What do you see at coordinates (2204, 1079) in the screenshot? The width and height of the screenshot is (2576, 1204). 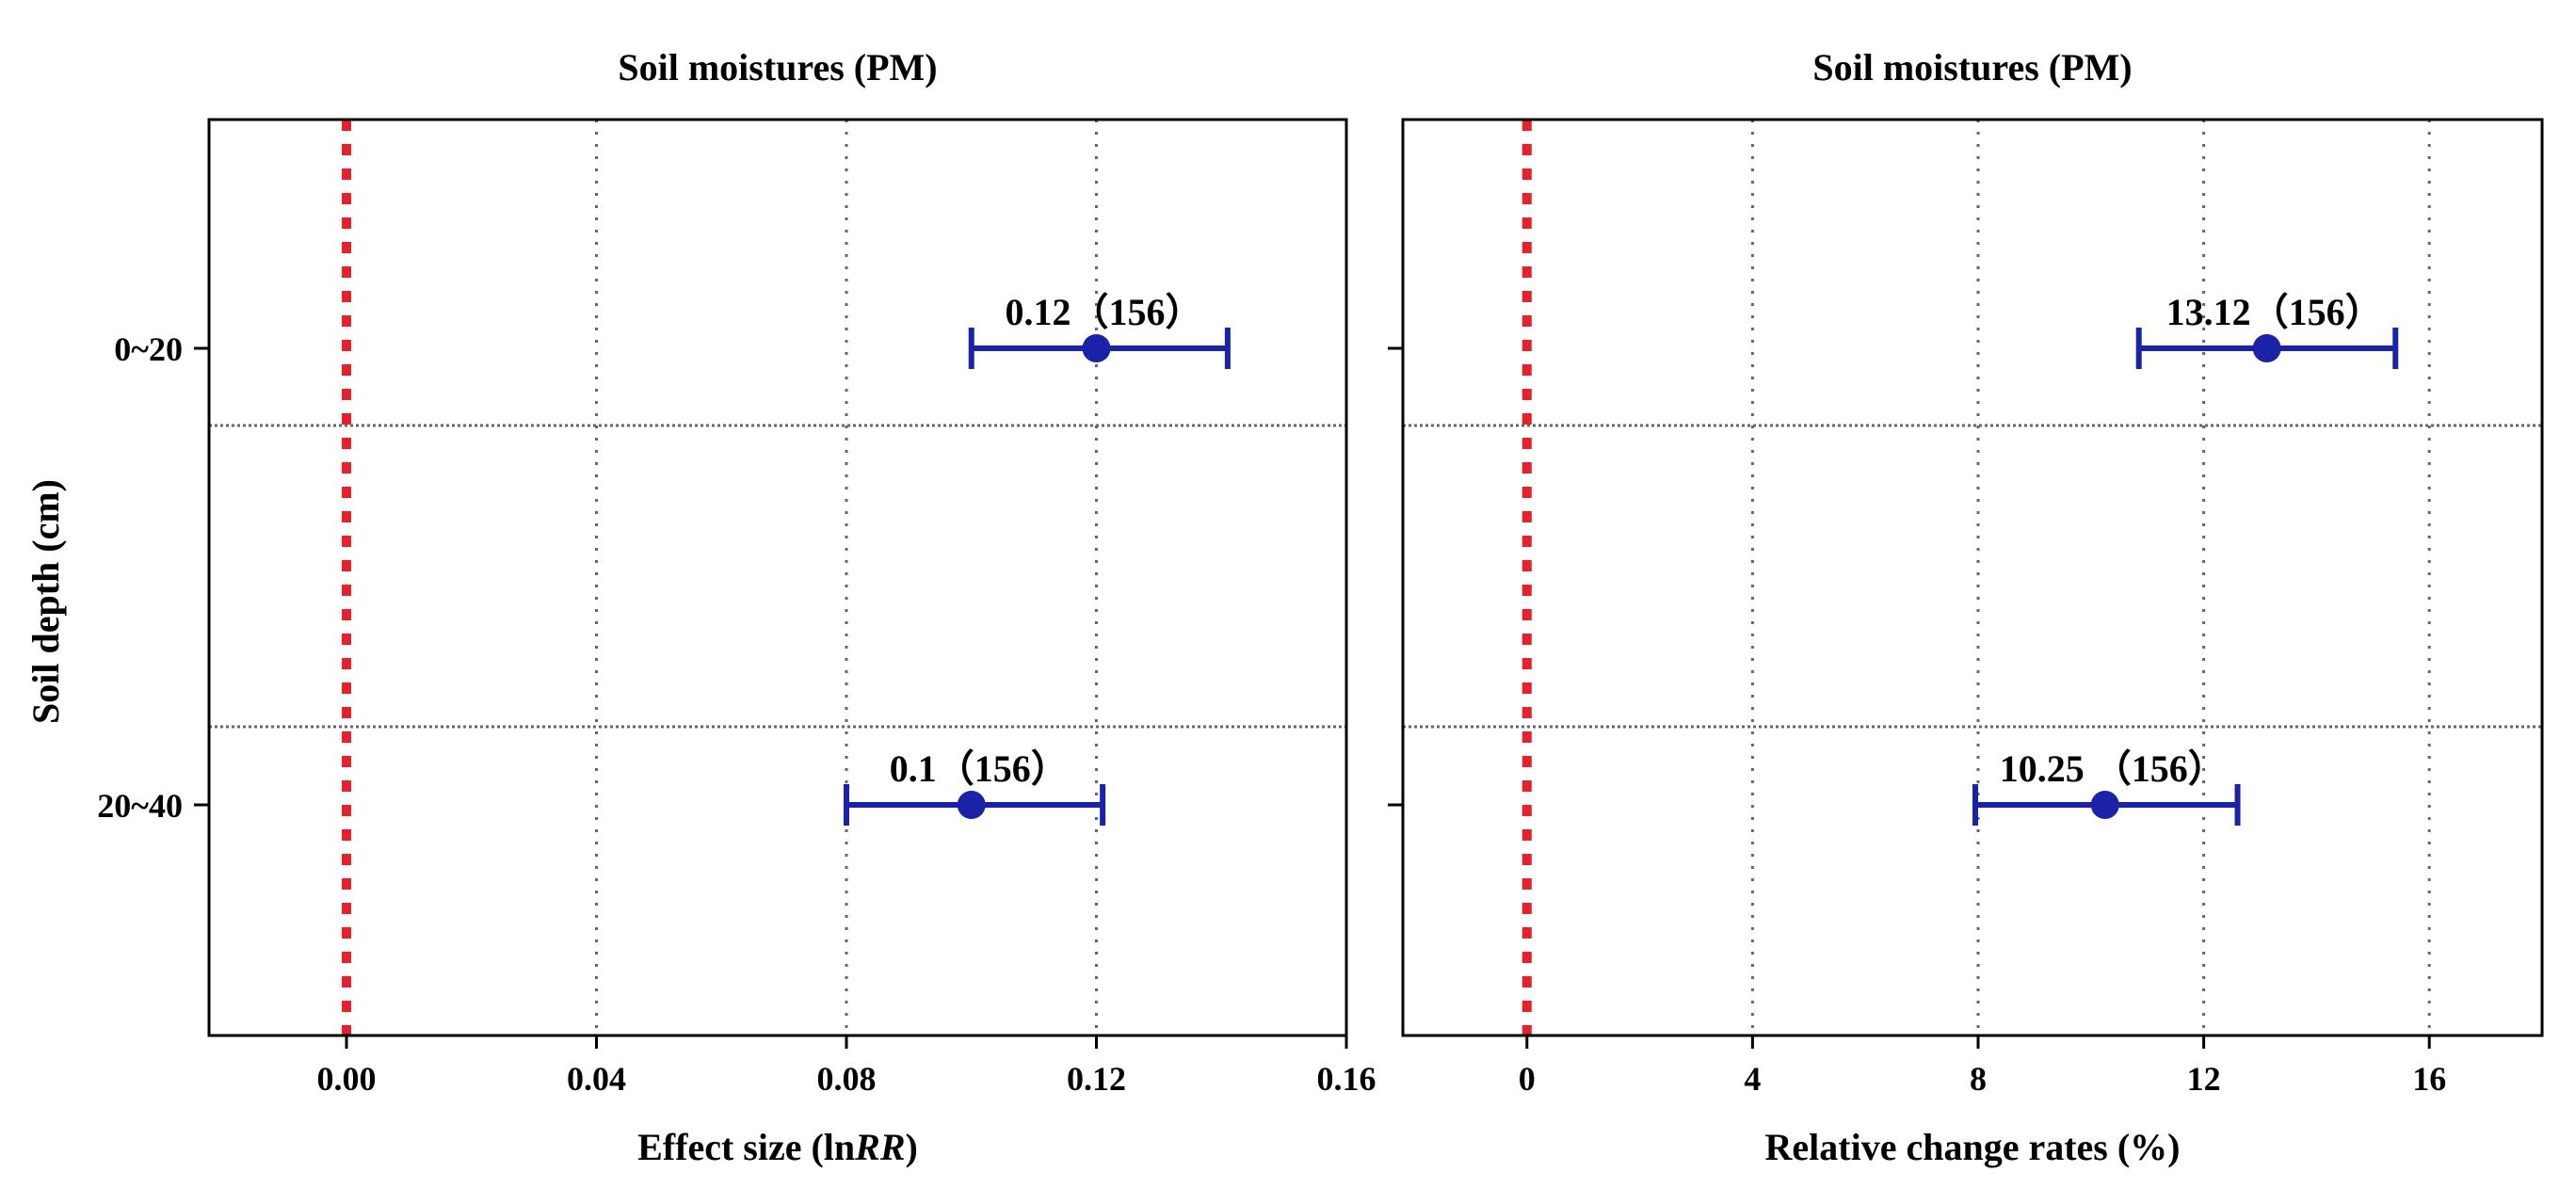 I see `x-tick-label: 12` at bounding box center [2204, 1079].